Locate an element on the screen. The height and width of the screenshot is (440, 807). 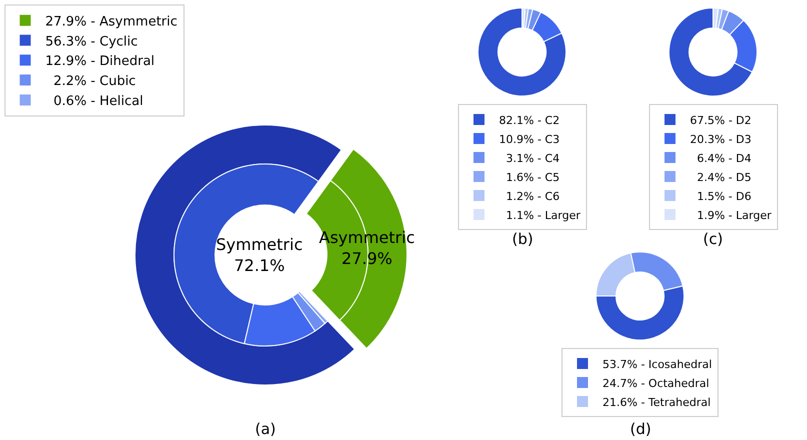
legend-label: 27.9% - Asymmetric is located at coordinates (111, 22).